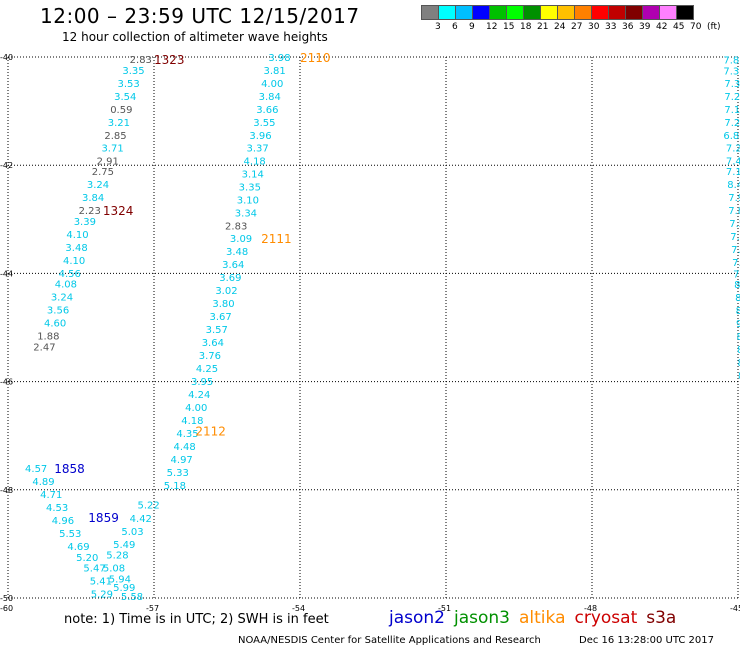  What do you see at coordinates (267, 110) in the screenshot?
I see `wave-height-point: 3.66` at bounding box center [267, 110].